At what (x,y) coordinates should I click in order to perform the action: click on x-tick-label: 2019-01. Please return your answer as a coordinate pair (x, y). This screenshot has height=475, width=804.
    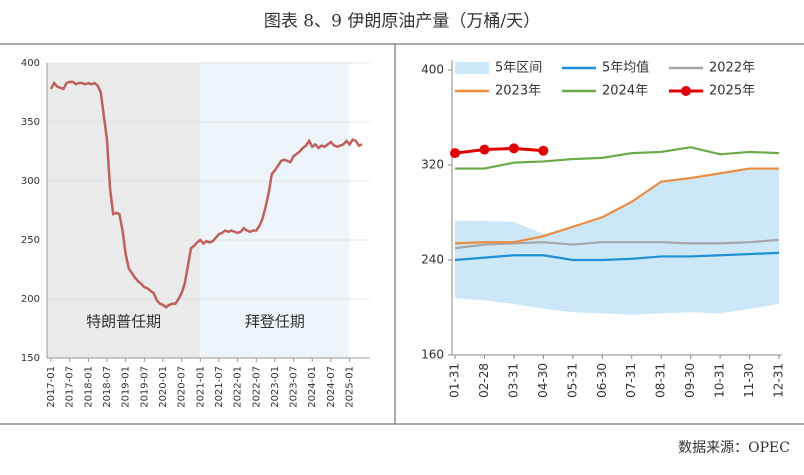
    Looking at the image, I should click on (126, 387).